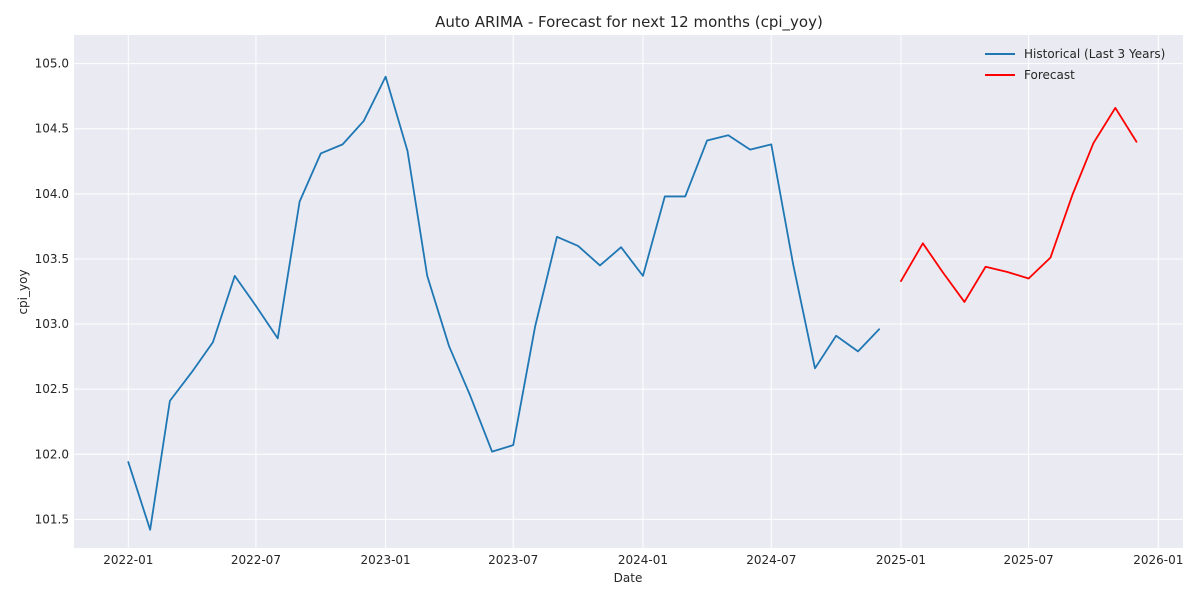  I want to click on y-tick-label: 103.0, so click(52, 324).